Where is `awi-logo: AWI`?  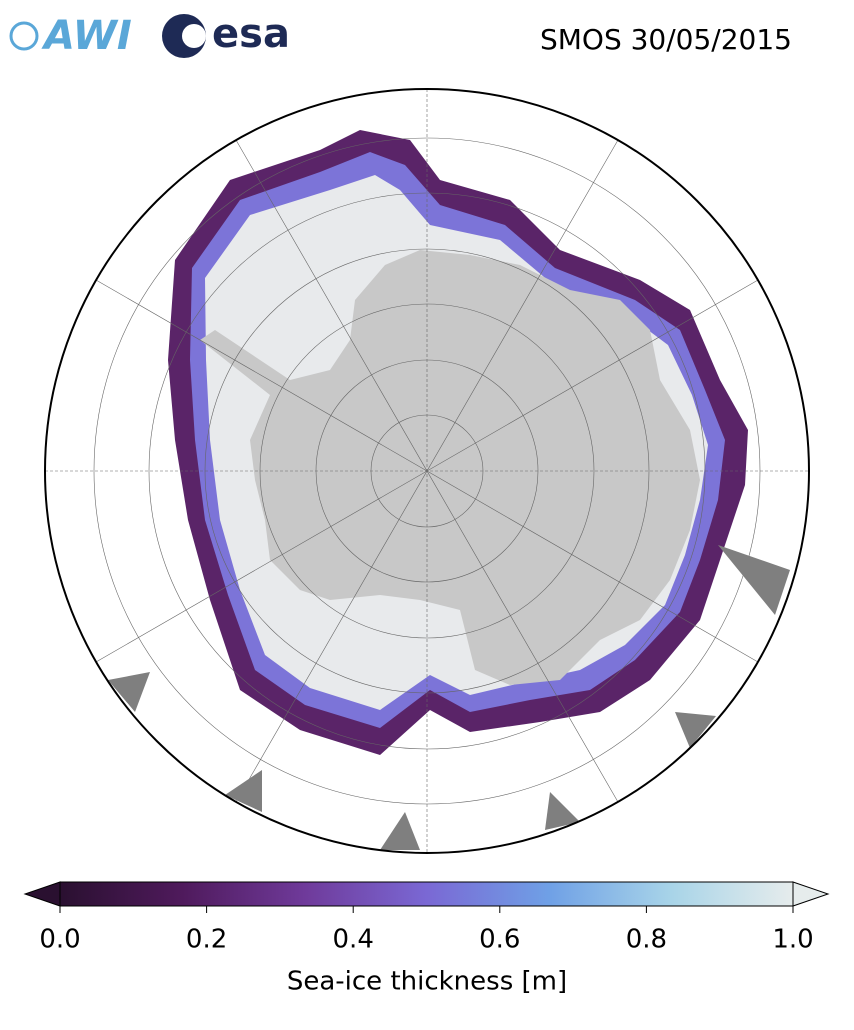
awi-logo: AWI is located at coordinates (70, 36).